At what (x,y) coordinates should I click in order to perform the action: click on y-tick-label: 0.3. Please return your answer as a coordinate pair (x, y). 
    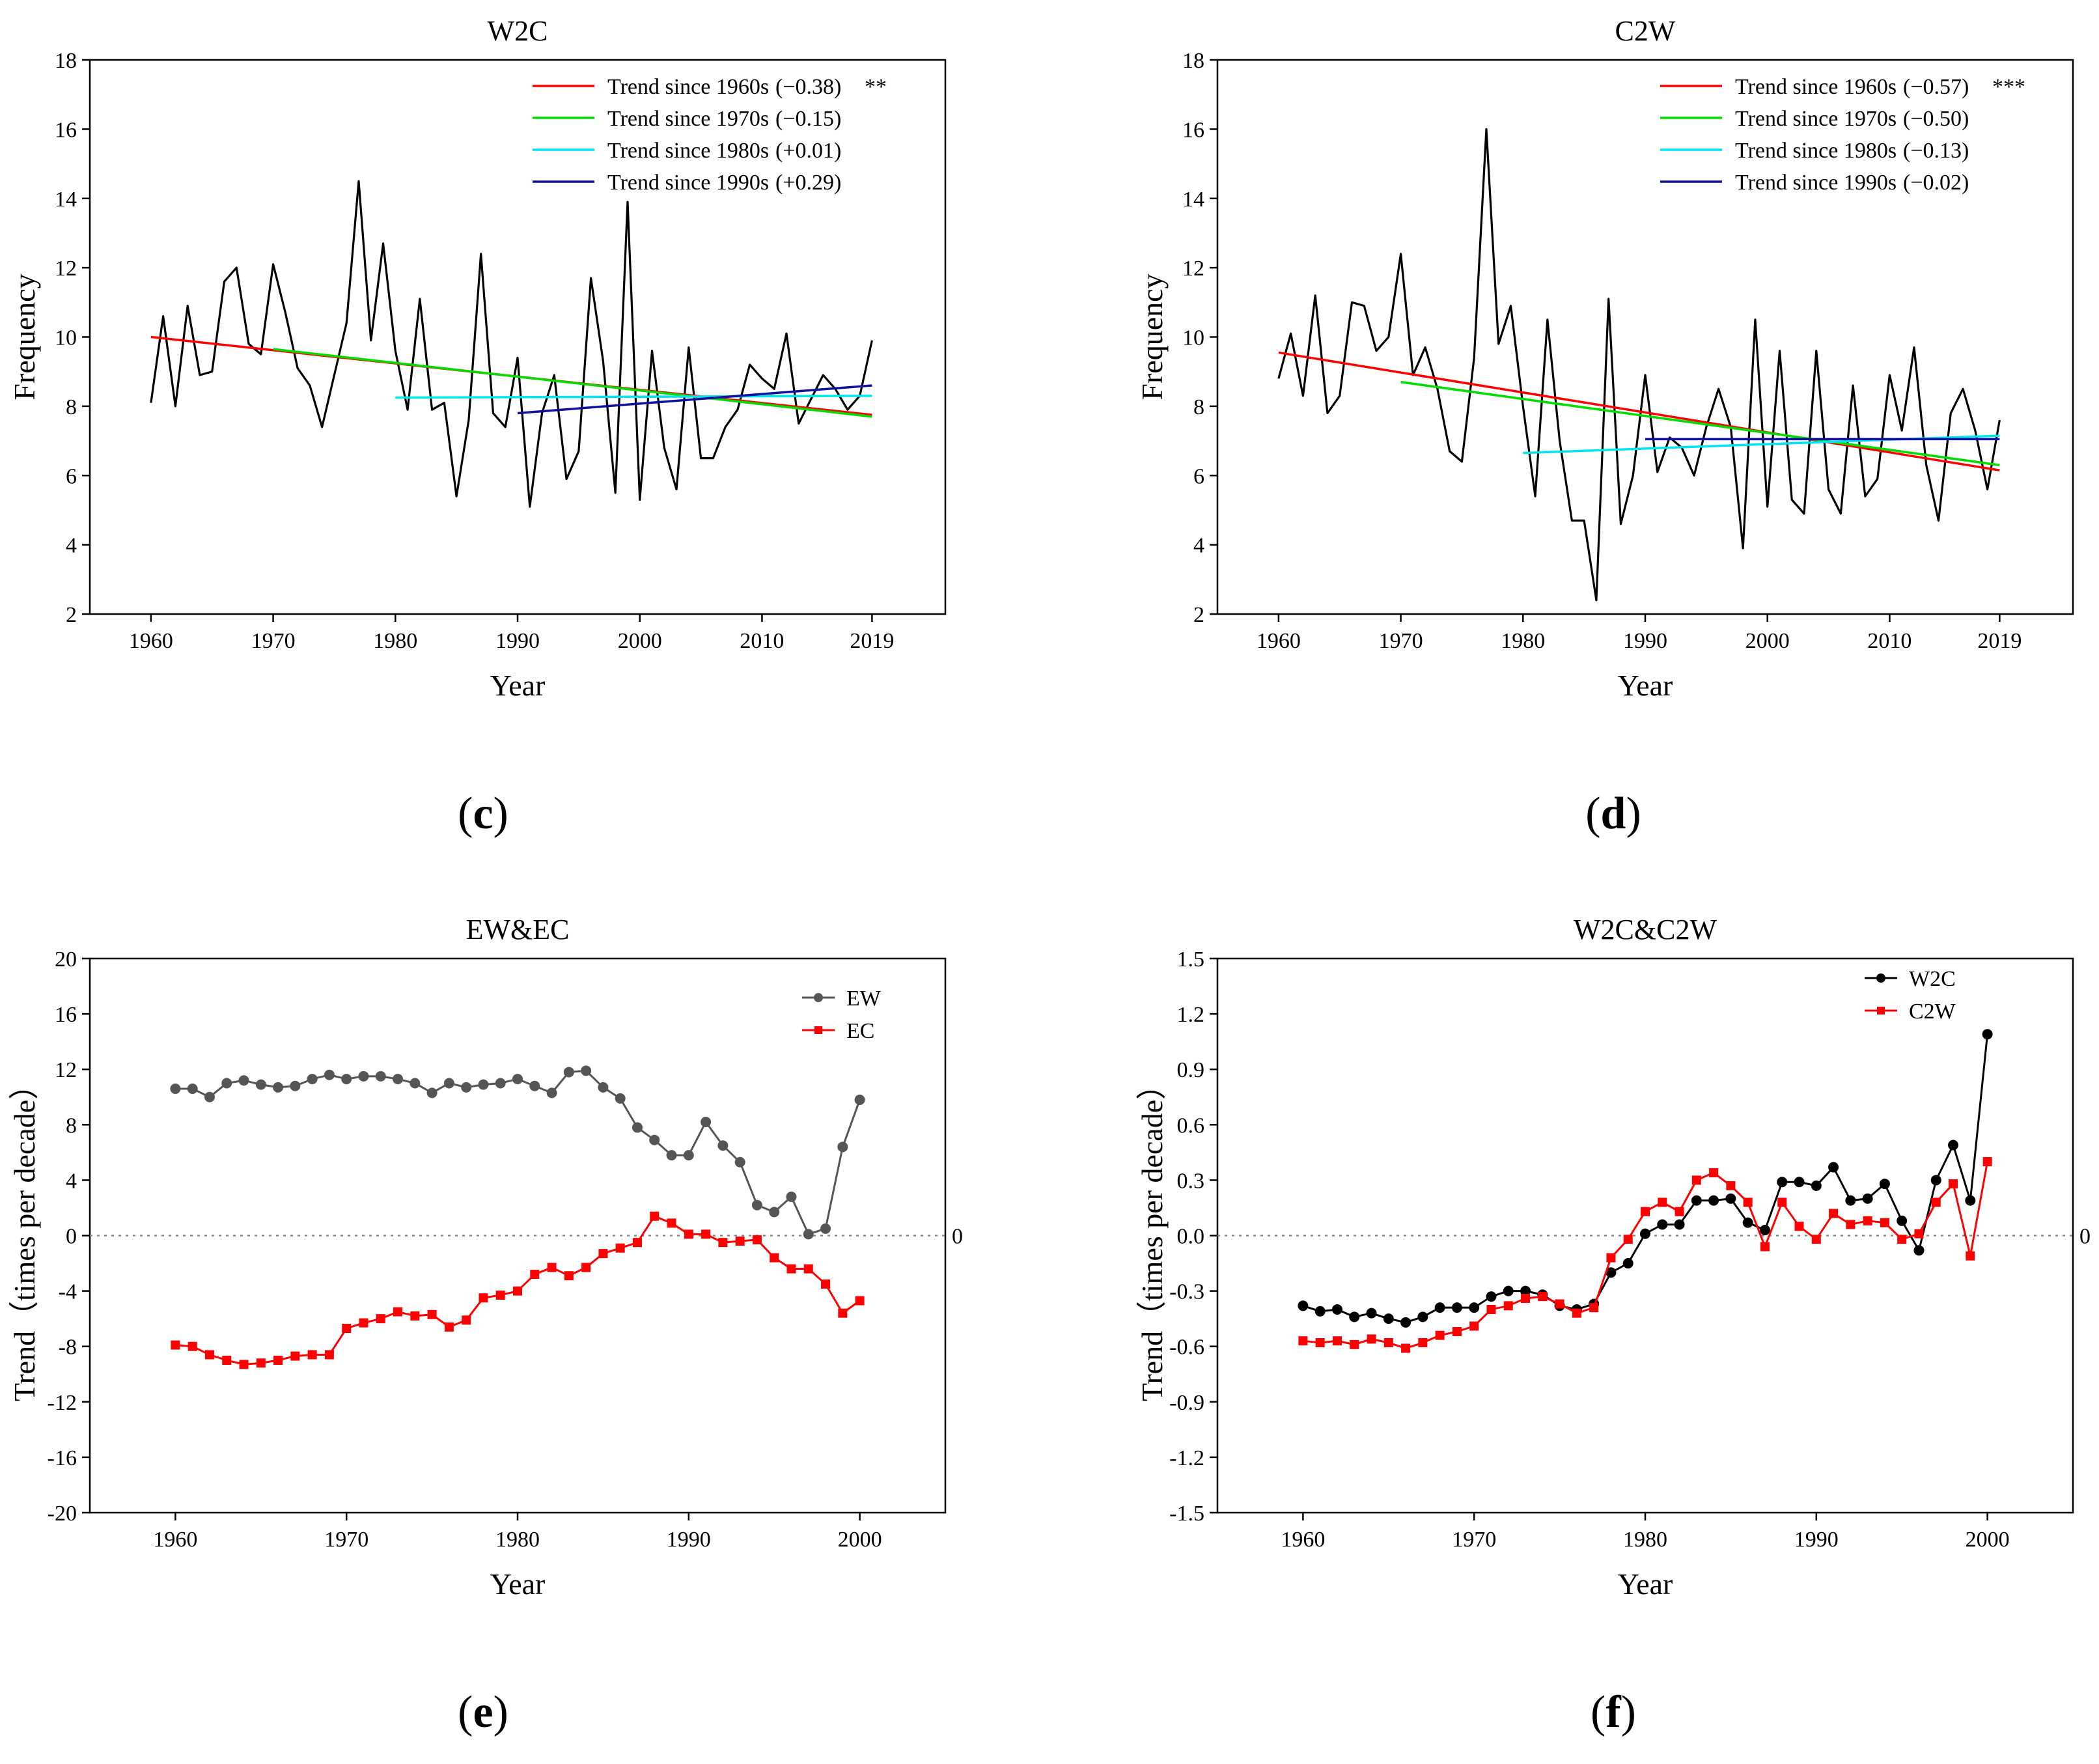
    Looking at the image, I should click on (1191, 1181).